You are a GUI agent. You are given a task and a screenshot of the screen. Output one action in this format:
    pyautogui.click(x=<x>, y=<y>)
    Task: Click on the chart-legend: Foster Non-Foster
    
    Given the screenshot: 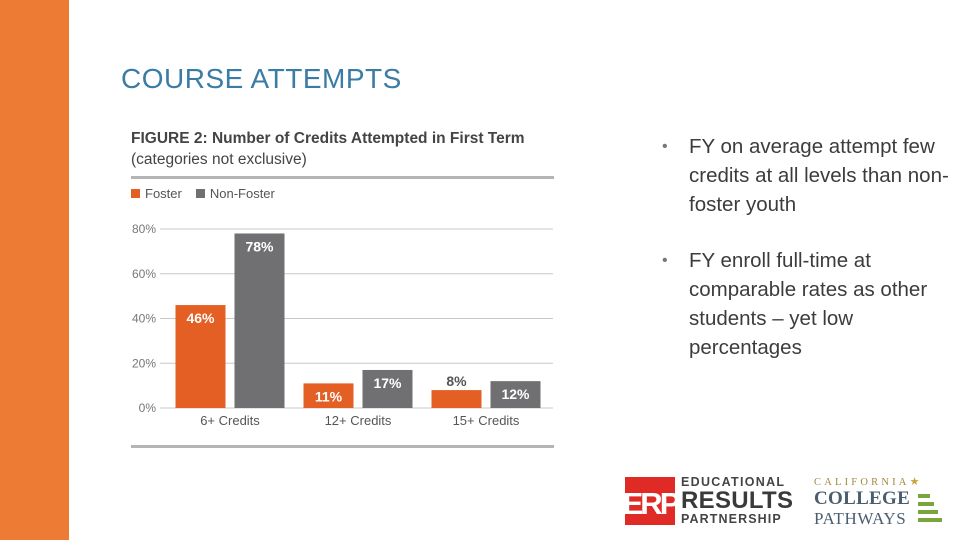 What is the action you would take?
    pyautogui.click(x=210, y=193)
    